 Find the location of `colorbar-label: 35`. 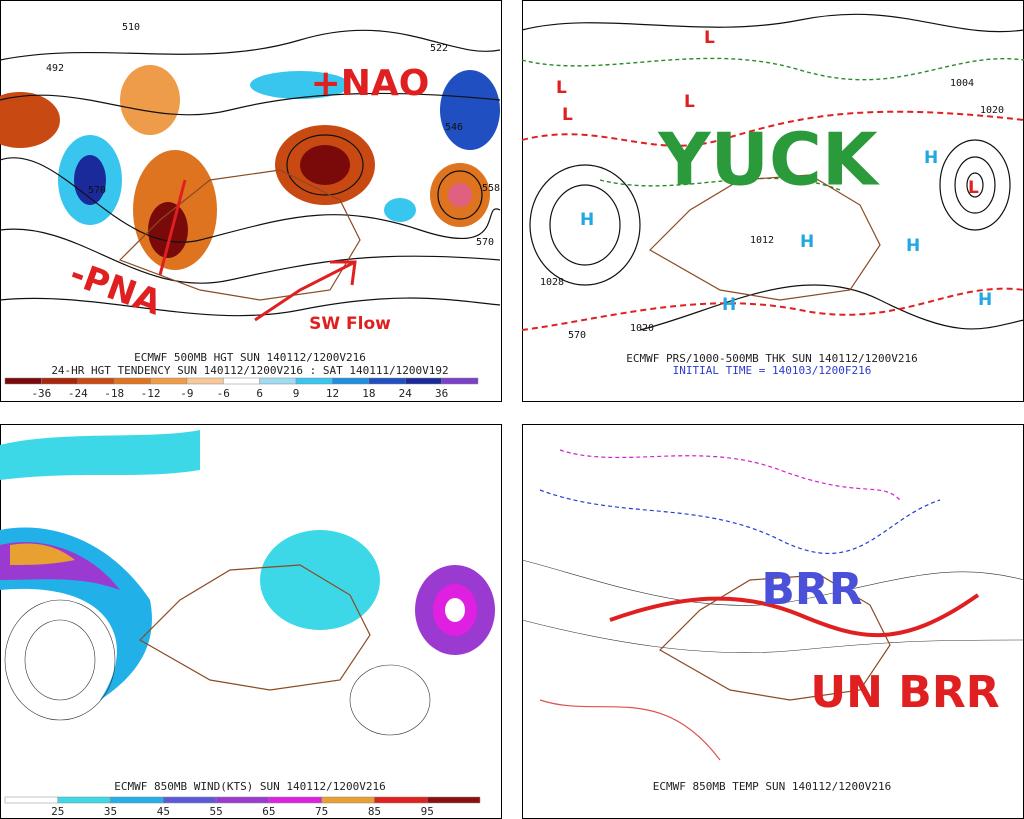

colorbar-label: 35 is located at coordinates (110, 811).